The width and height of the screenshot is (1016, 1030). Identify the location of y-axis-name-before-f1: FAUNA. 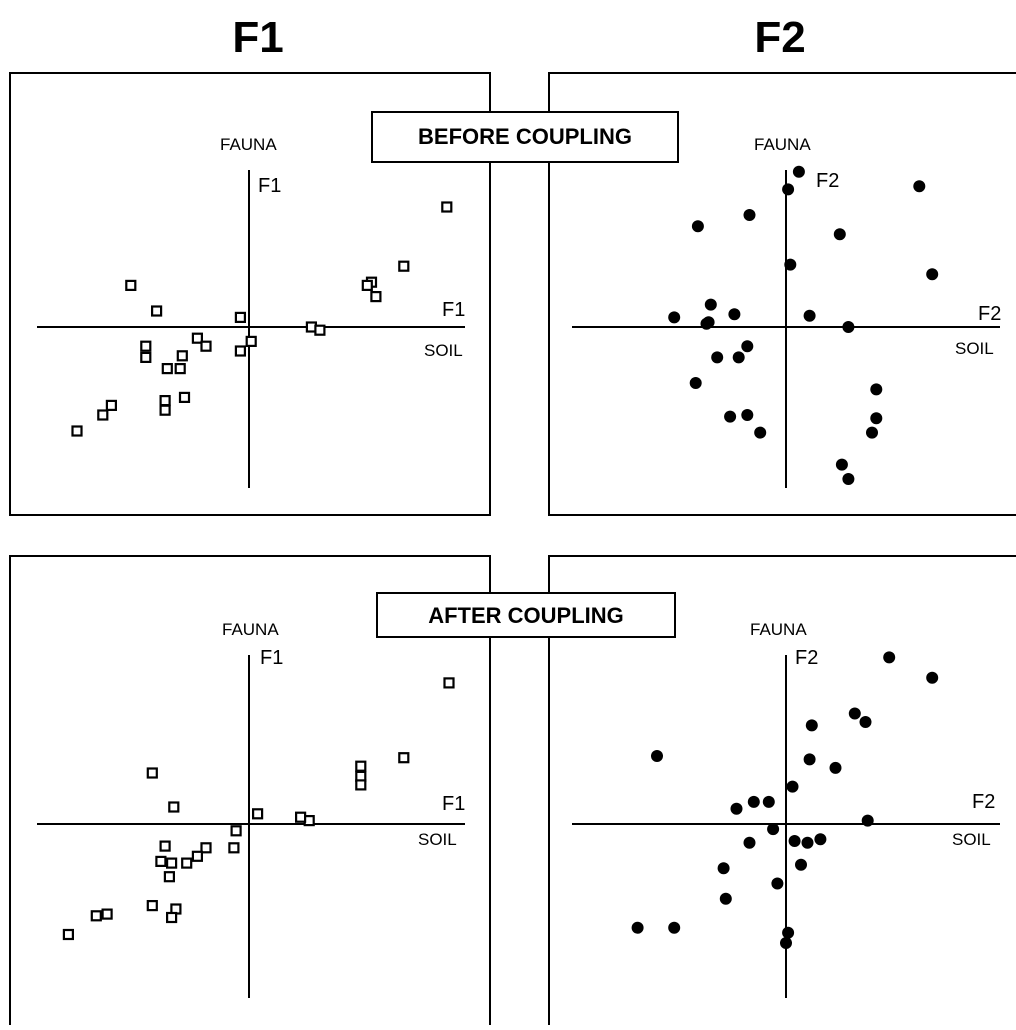
(248, 144).